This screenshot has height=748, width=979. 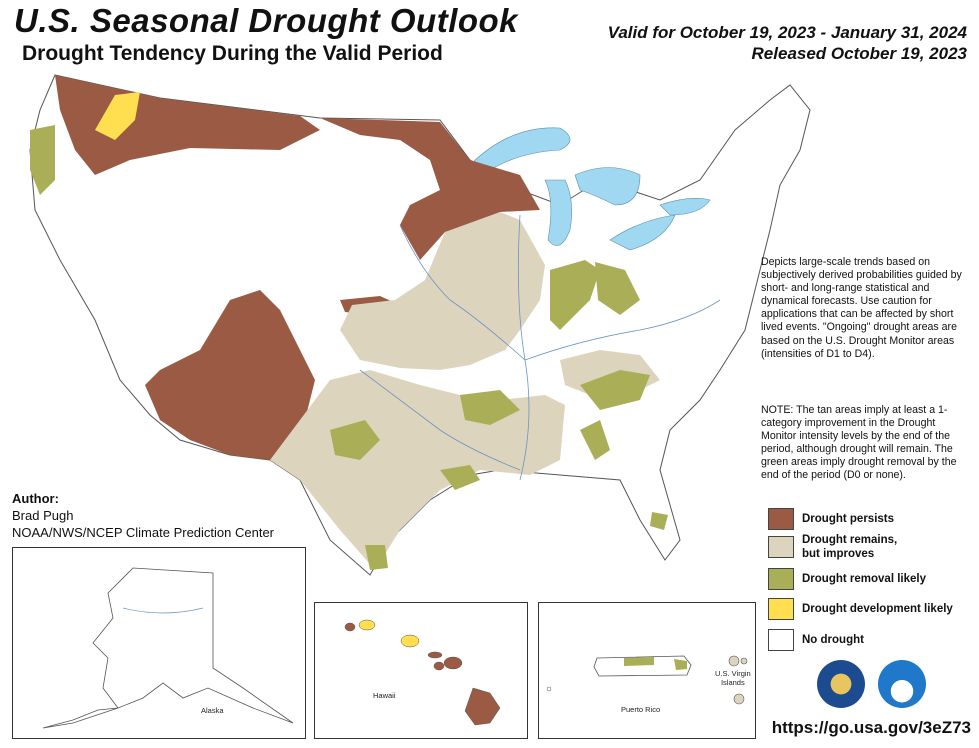 I want to click on alaska-label: Alaska, so click(x=212, y=710).